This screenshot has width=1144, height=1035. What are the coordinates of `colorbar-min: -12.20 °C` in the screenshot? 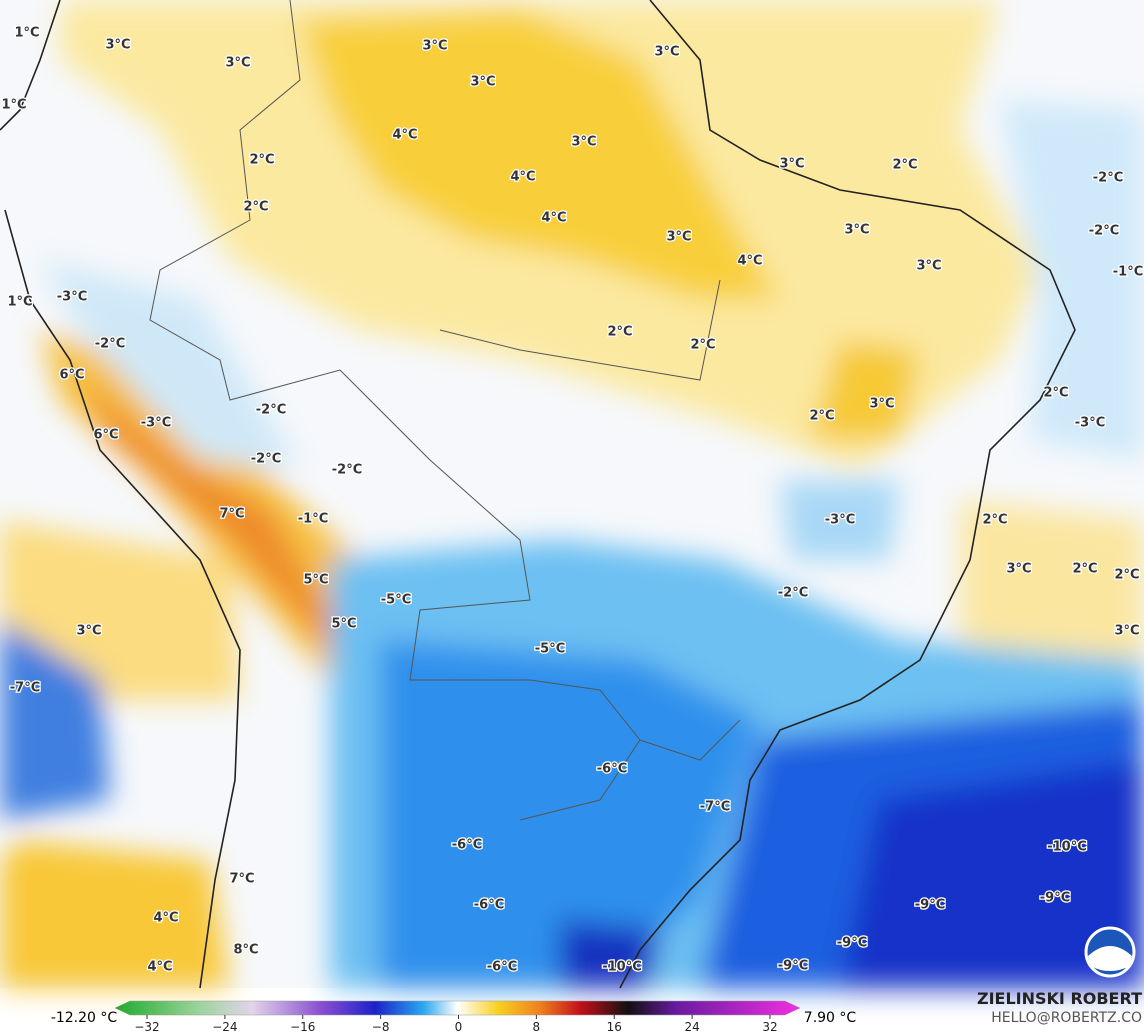 It's located at (84, 1018).